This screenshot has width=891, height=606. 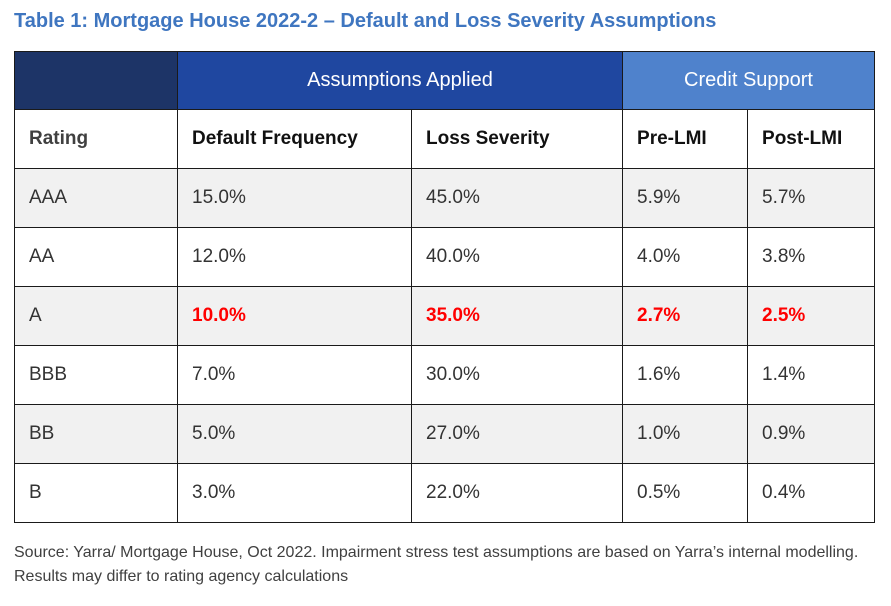 I want to click on loss-severity-cell: 27.0%, so click(x=517, y=434).